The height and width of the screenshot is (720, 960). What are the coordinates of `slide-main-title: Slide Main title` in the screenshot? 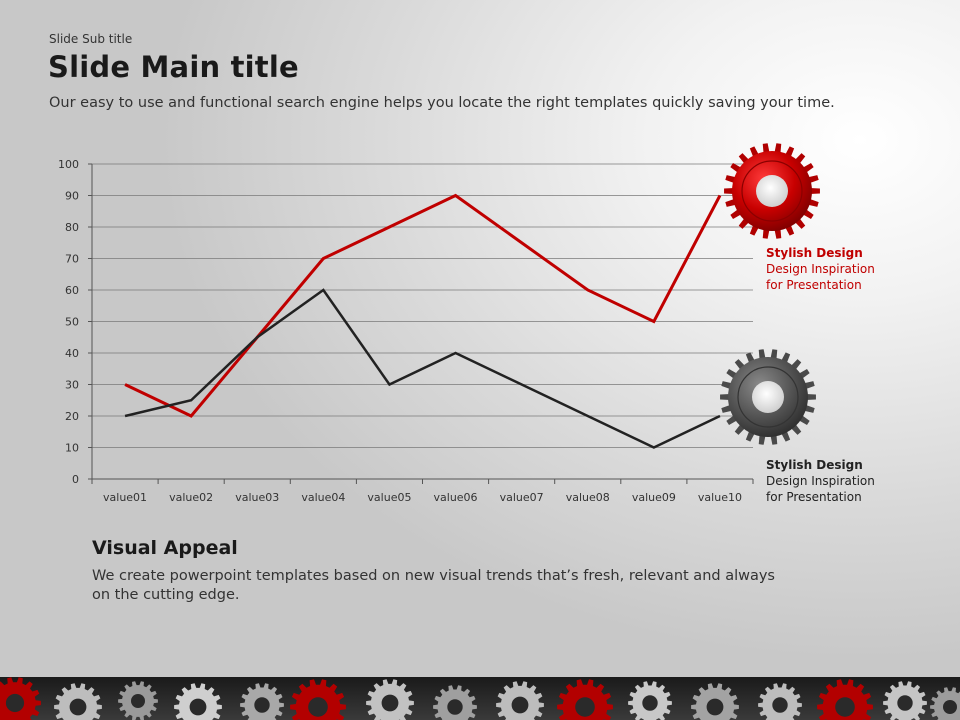 It's located at (173, 67).